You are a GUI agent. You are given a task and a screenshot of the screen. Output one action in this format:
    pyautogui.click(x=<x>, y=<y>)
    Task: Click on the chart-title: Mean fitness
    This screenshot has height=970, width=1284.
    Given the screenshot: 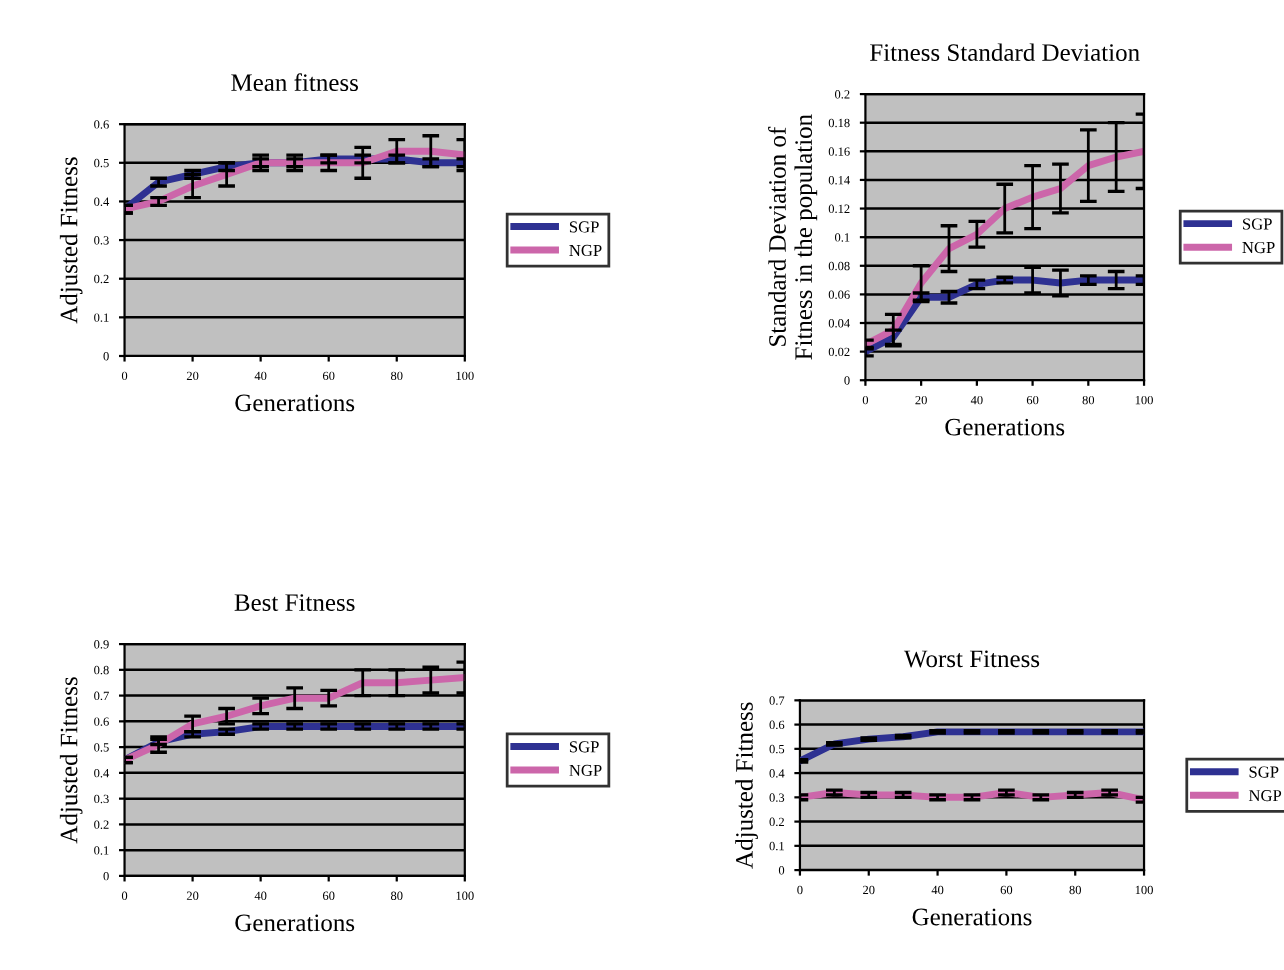 What is the action you would take?
    pyautogui.click(x=294, y=82)
    